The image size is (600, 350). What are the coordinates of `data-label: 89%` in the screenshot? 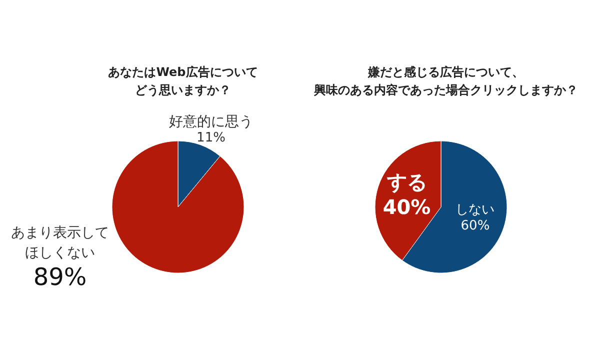 It's located at (60, 277).